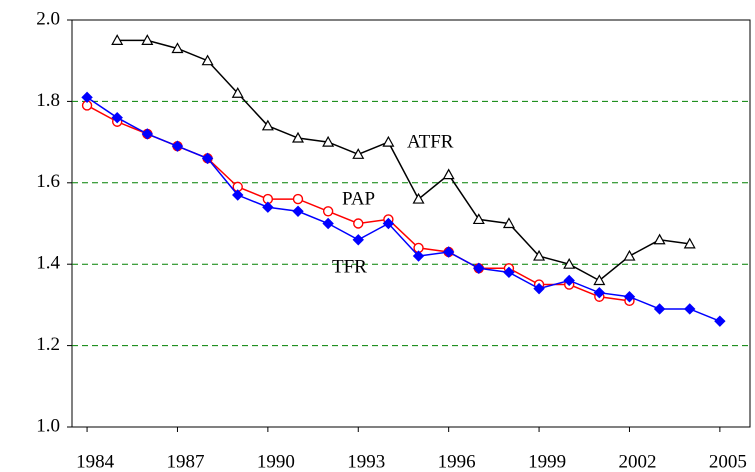 This screenshot has width=755, height=472. I want to click on x-tick-label: 1984, so click(95, 461).